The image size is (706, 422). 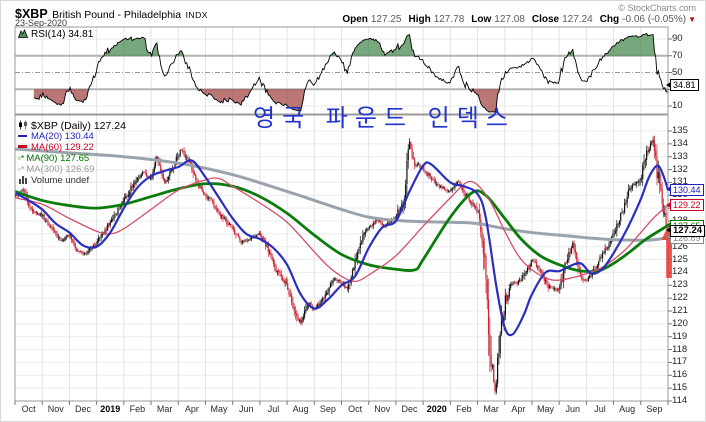 What do you see at coordinates (196, 15) in the screenshot?
I see `exchange-tag: INDX` at bounding box center [196, 15].